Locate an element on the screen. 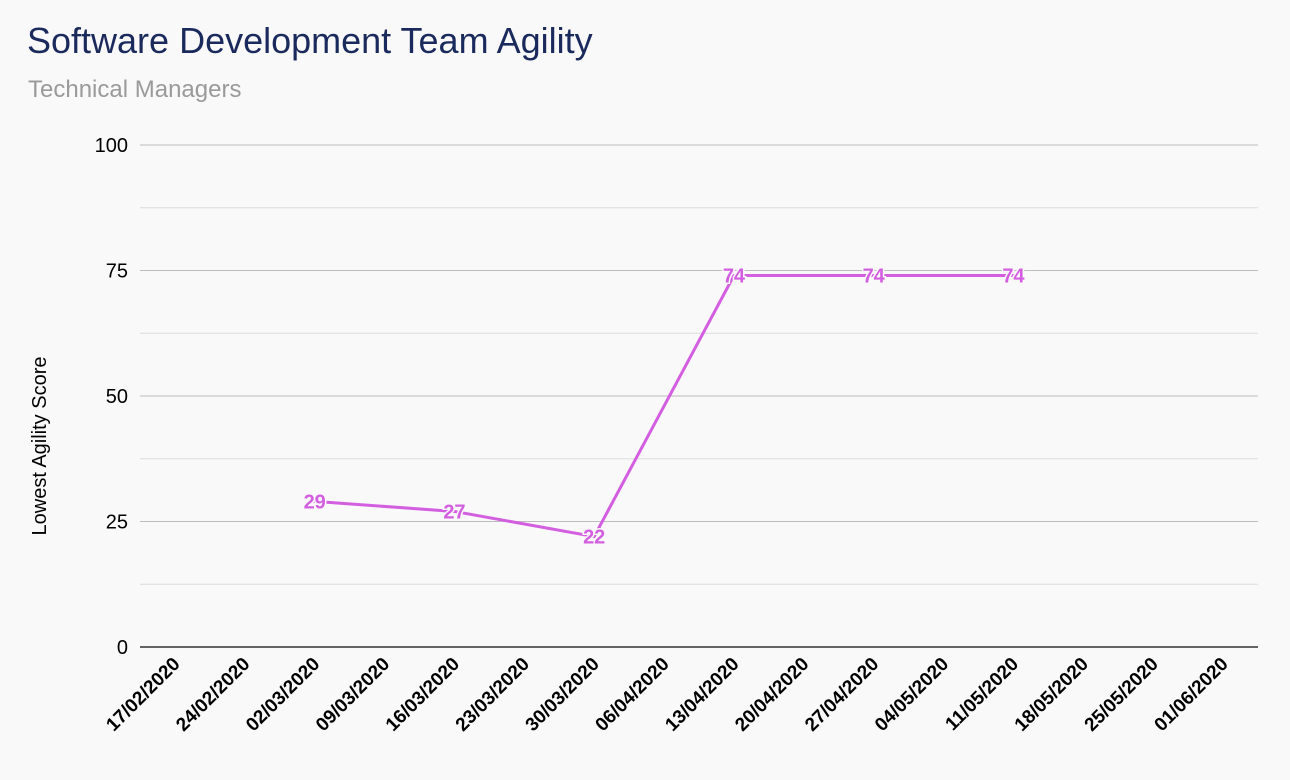  y-tick-label: 50 is located at coordinates (117, 397).